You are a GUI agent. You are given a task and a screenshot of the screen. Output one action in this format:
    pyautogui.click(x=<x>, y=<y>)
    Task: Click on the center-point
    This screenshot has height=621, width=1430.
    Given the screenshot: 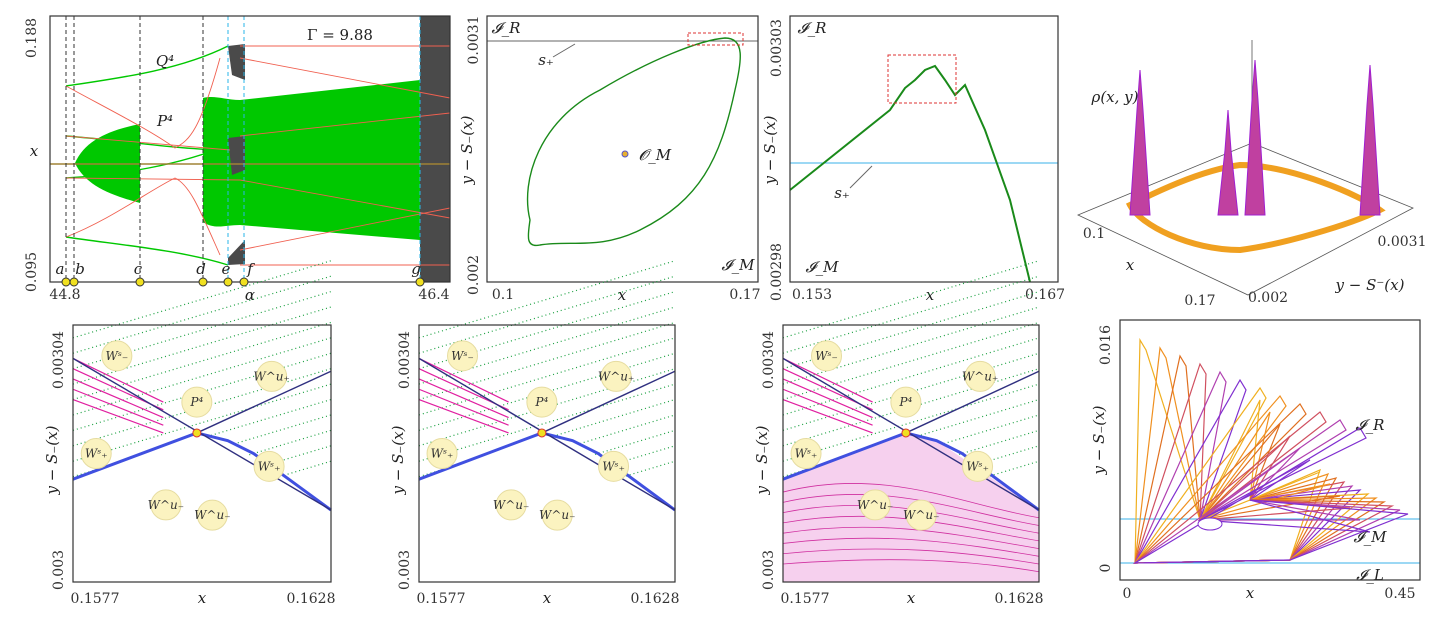 What is the action you would take?
    pyautogui.click(x=625, y=154)
    